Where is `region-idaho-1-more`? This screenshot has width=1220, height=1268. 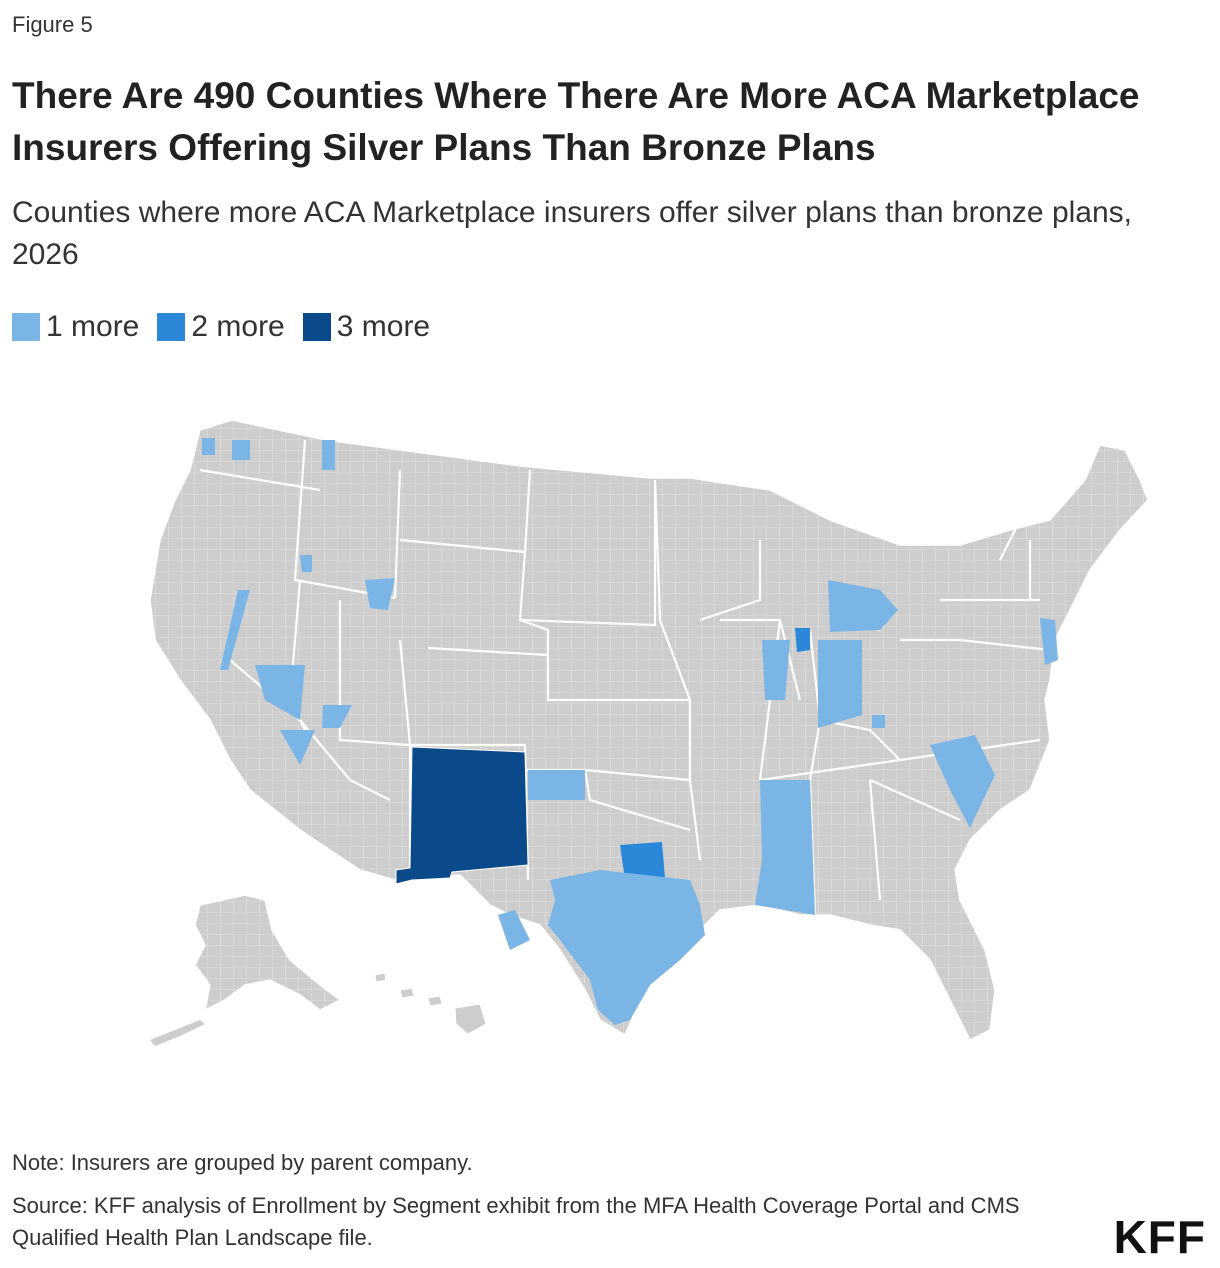 region-idaho-1-more is located at coordinates (306, 563).